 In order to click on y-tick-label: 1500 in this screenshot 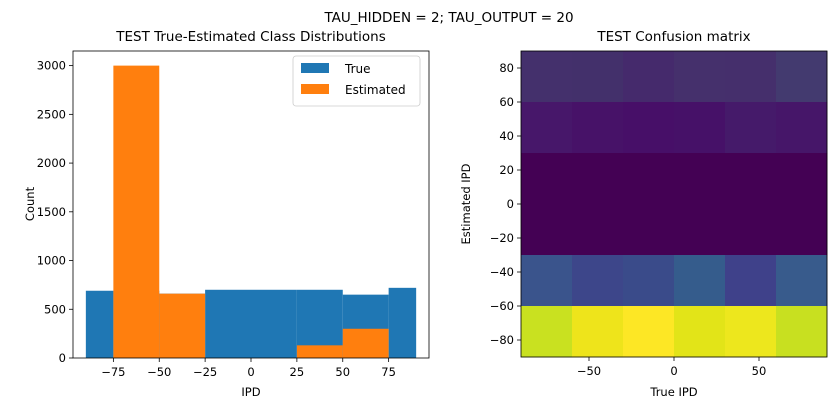, I will do `click(51, 212)`.